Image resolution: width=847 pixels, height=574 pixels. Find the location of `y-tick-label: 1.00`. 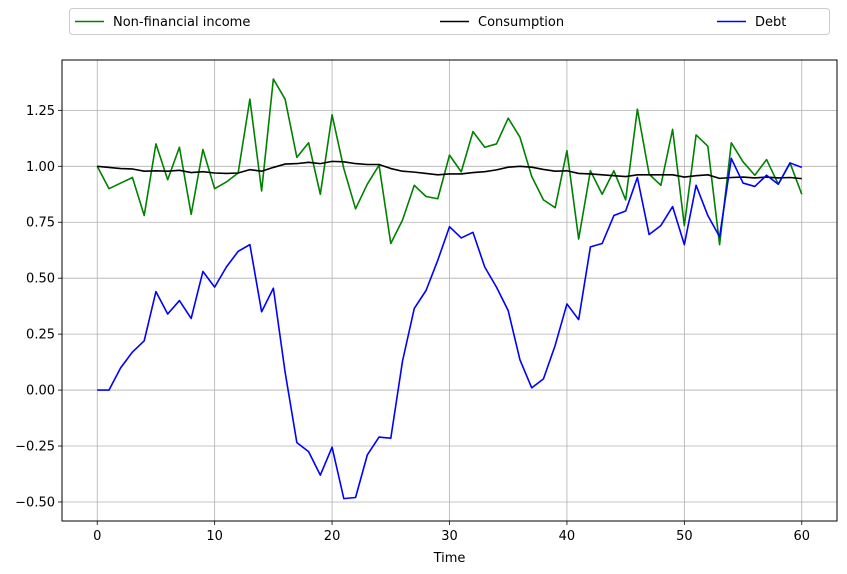

y-tick-label: 1.00 is located at coordinates (40, 167).